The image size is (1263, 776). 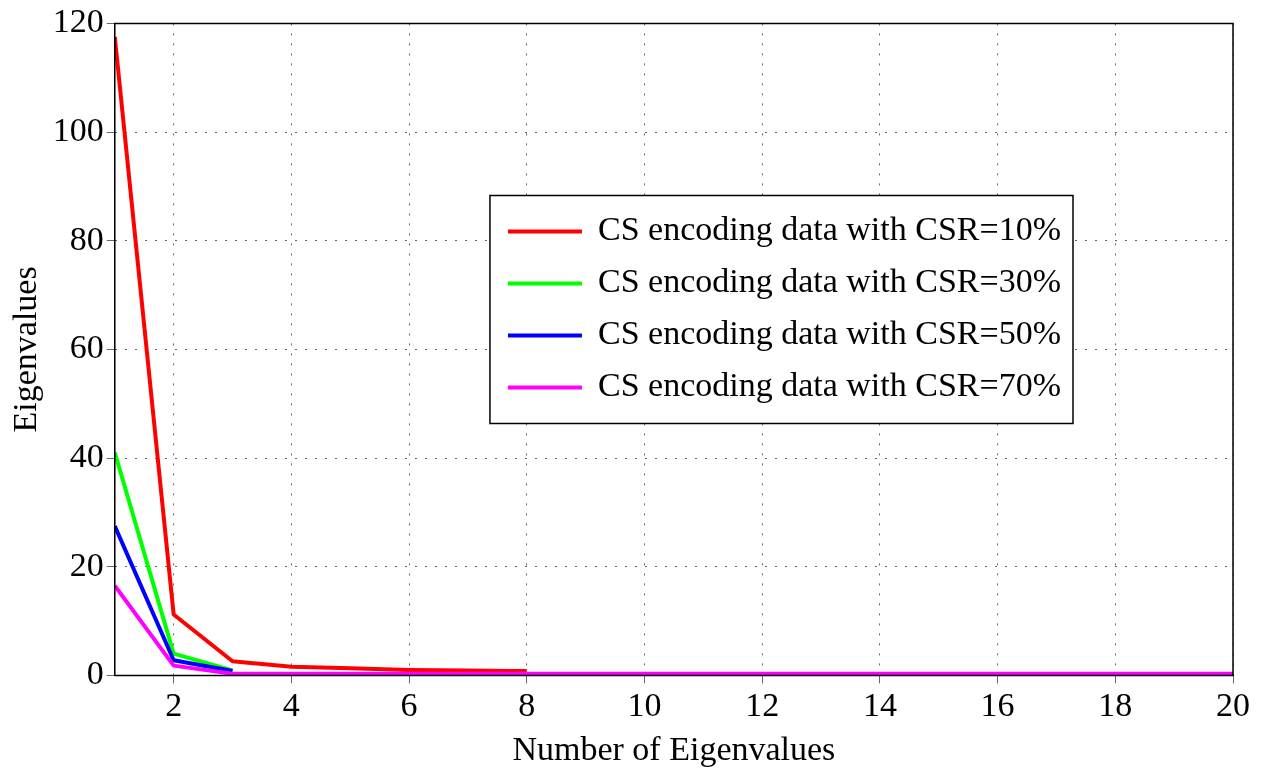 What do you see at coordinates (409, 704) in the screenshot?
I see `x-tick-label: 6` at bounding box center [409, 704].